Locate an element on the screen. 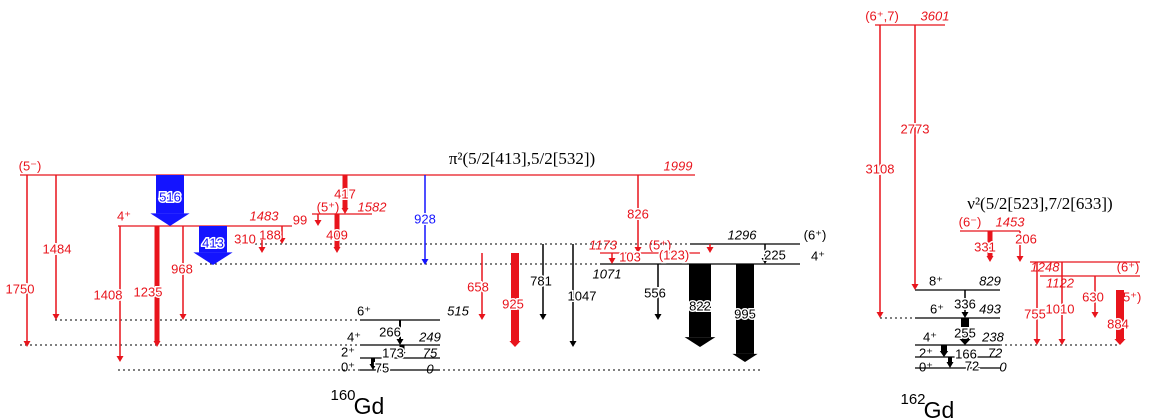  transition-energy: 658 is located at coordinates (478, 286).